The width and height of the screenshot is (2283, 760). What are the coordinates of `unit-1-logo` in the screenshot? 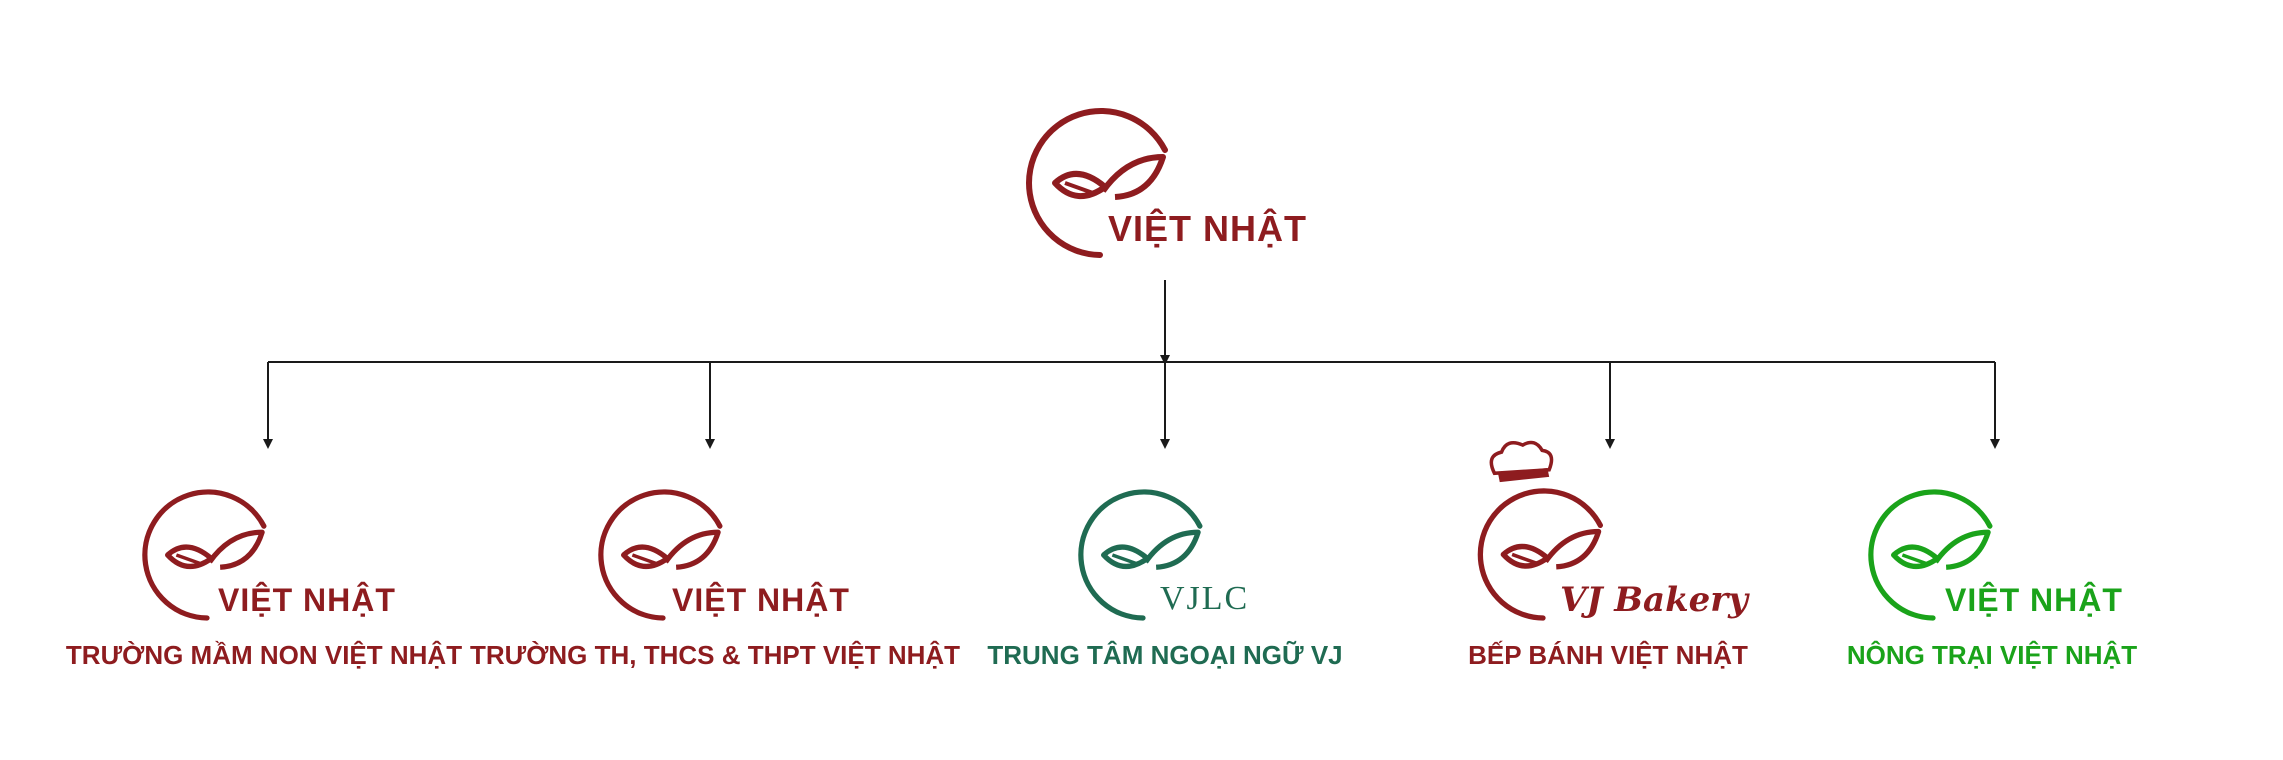 It's located at (207, 549).